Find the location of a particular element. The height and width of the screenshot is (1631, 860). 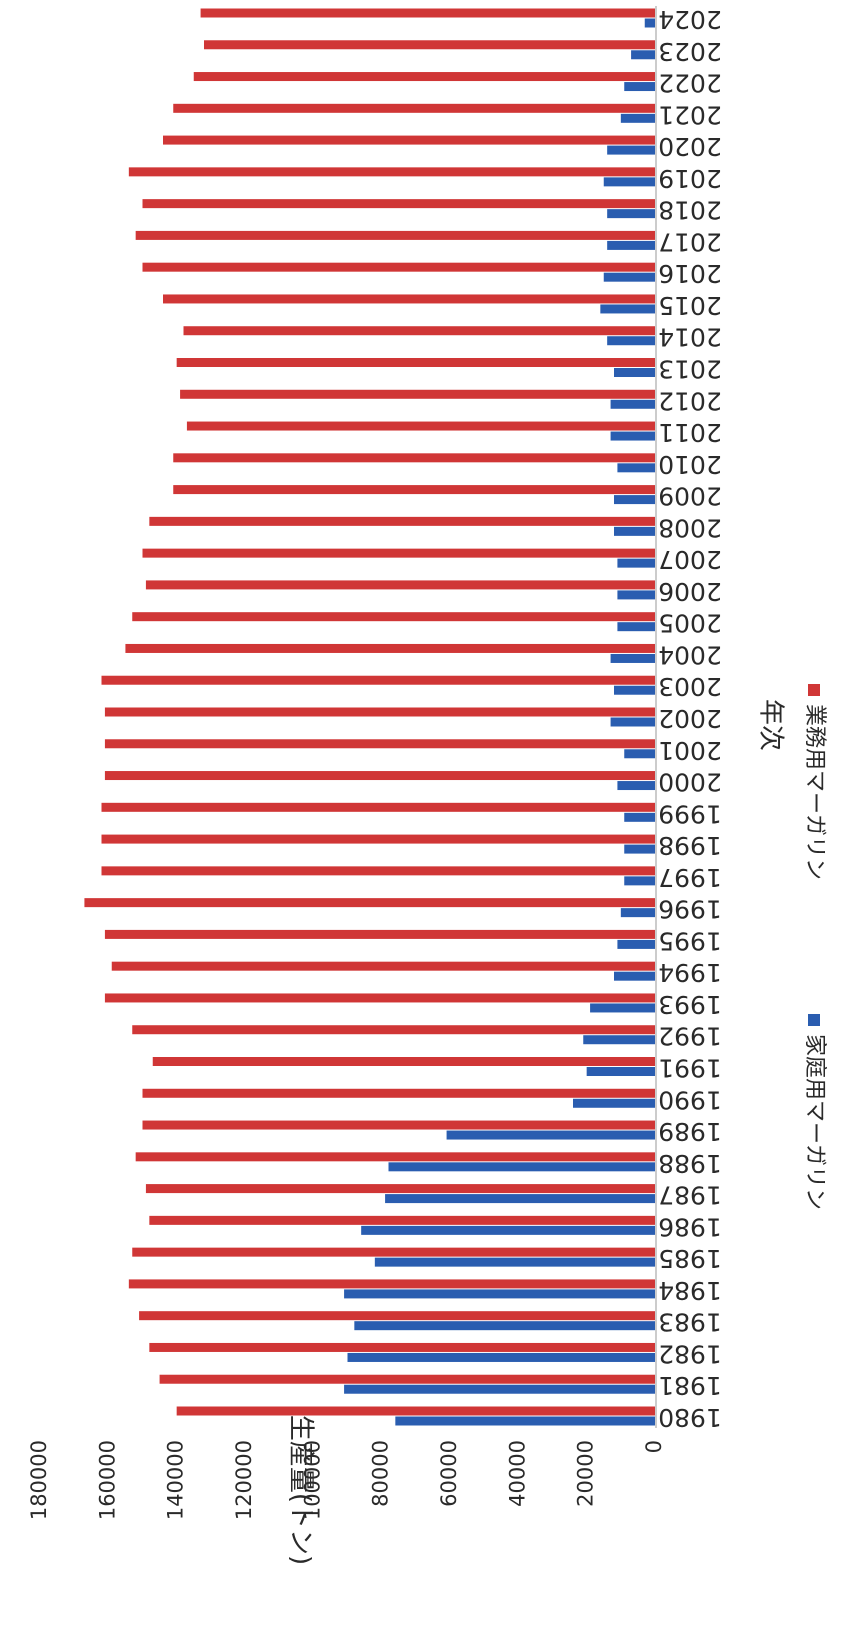

category-label-group: 2006 is located at coordinates (690, 591).